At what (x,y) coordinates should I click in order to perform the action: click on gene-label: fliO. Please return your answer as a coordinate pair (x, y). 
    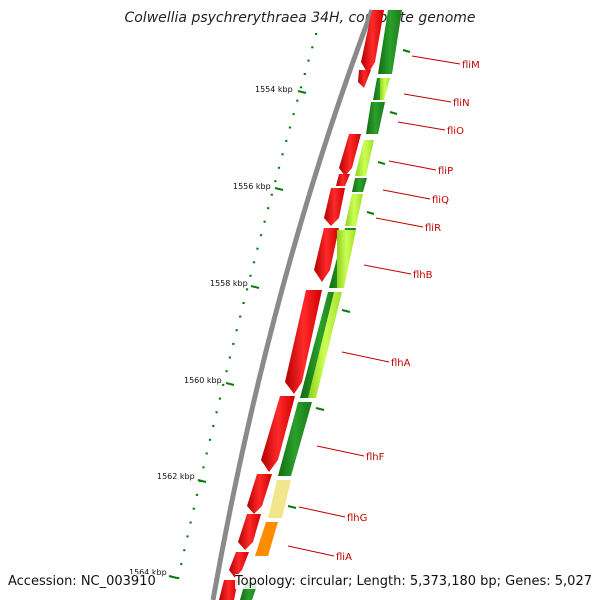
    Looking at the image, I should click on (455, 131).